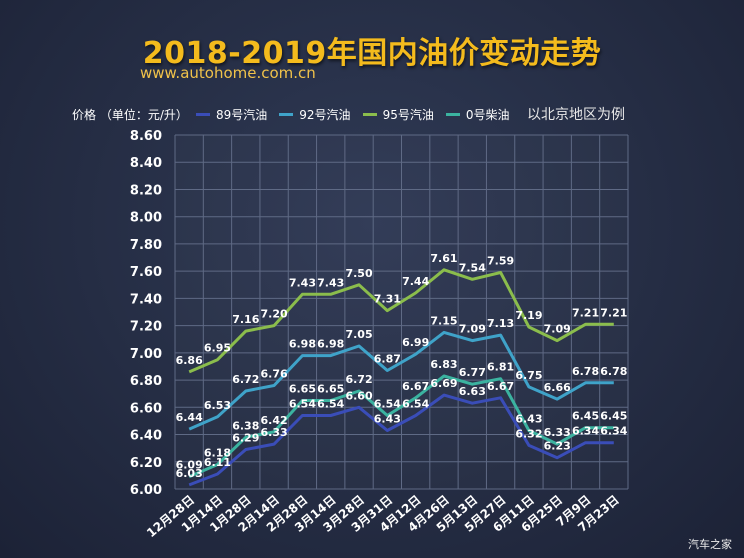 This screenshot has height=558, width=744. I want to click on y-tick-label: 8.00, so click(146, 218).